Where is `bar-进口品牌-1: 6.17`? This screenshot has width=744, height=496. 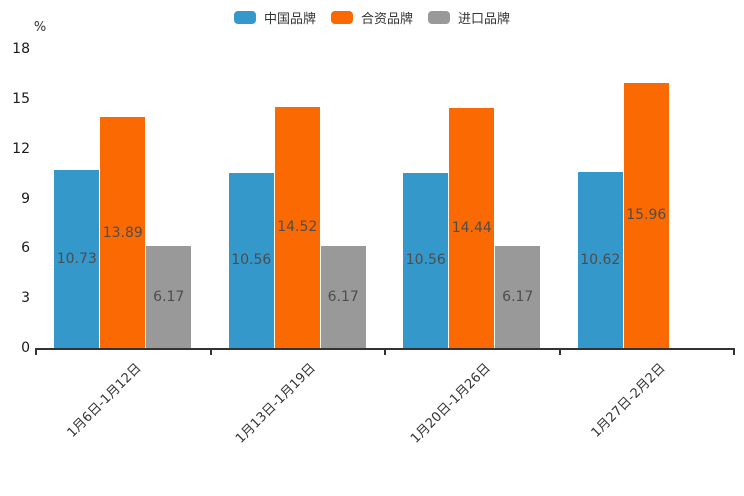
bar-进口品牌-1: 6.17 is located at coordinates (169, 296).